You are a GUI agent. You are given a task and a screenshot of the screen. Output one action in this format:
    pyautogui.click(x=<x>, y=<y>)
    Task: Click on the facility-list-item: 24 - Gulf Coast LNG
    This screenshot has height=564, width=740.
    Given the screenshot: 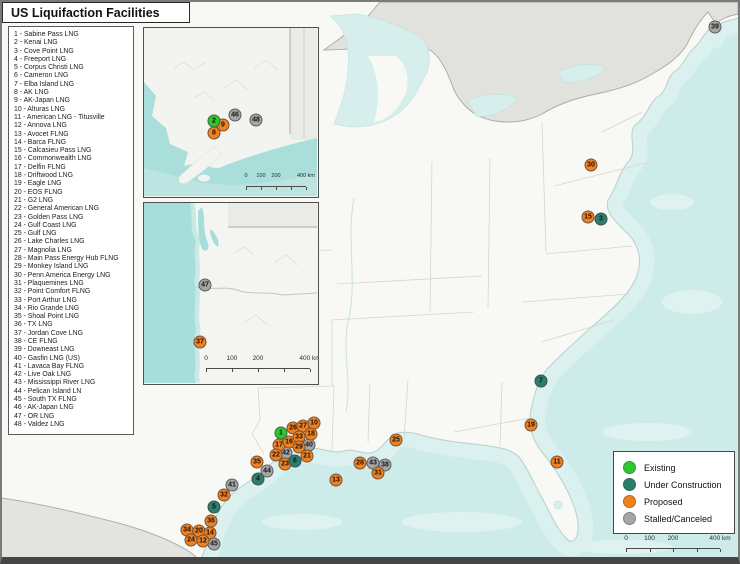 What is the action you would take?
    pyautogui.click(x=45, y=225)
    